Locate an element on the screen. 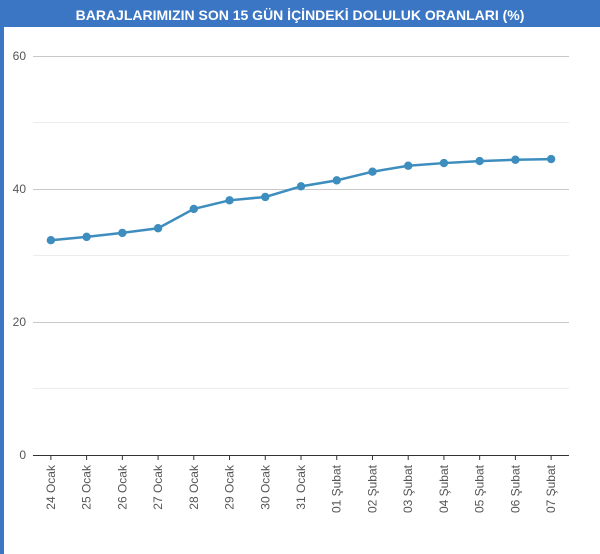  y-tick-label: 60 is located at coordinates (20, 56).